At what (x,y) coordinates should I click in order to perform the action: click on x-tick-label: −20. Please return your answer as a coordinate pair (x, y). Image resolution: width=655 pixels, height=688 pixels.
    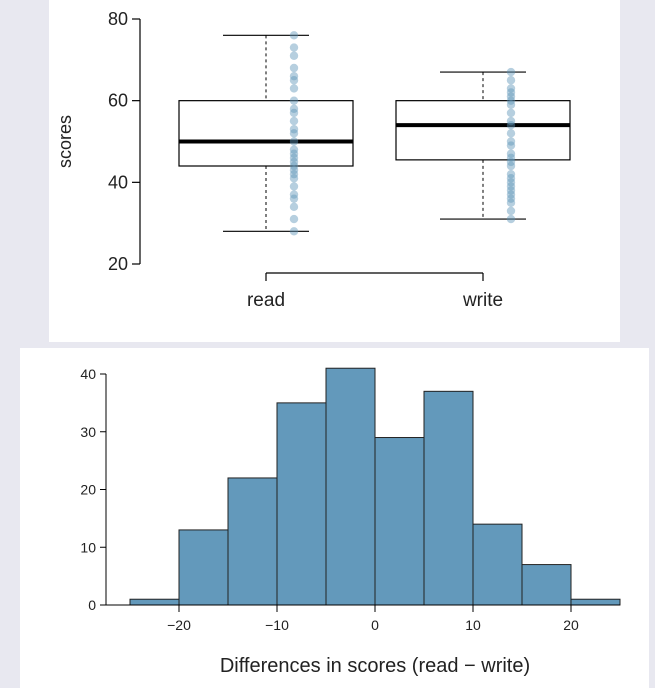
    Looking at the image, I should click on (179, 625).